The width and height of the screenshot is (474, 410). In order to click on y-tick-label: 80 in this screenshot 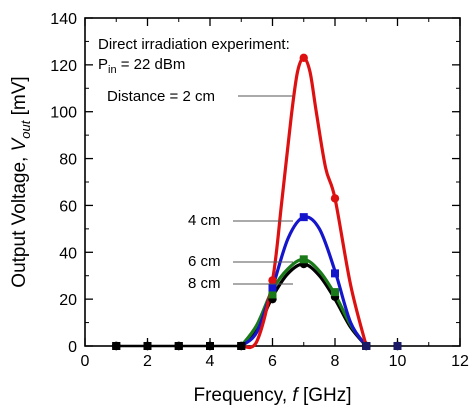, I will do `click(68, 160)`.